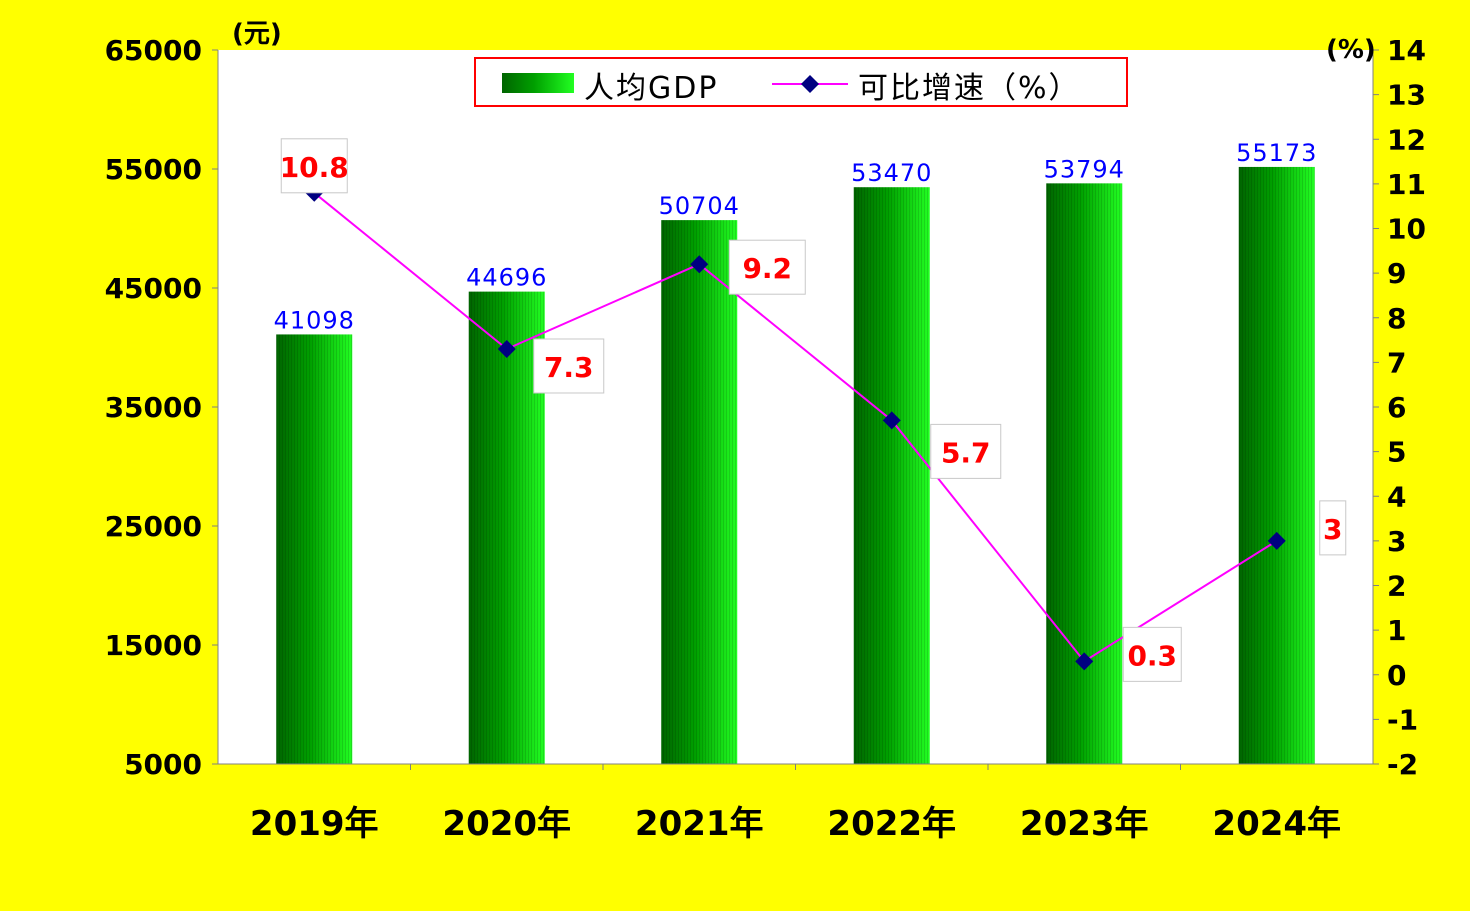  What do you see at coordinates (1402, 764) in the screenshot?
I see `right-tick-label: -2` at bounding box center [1402, 764].